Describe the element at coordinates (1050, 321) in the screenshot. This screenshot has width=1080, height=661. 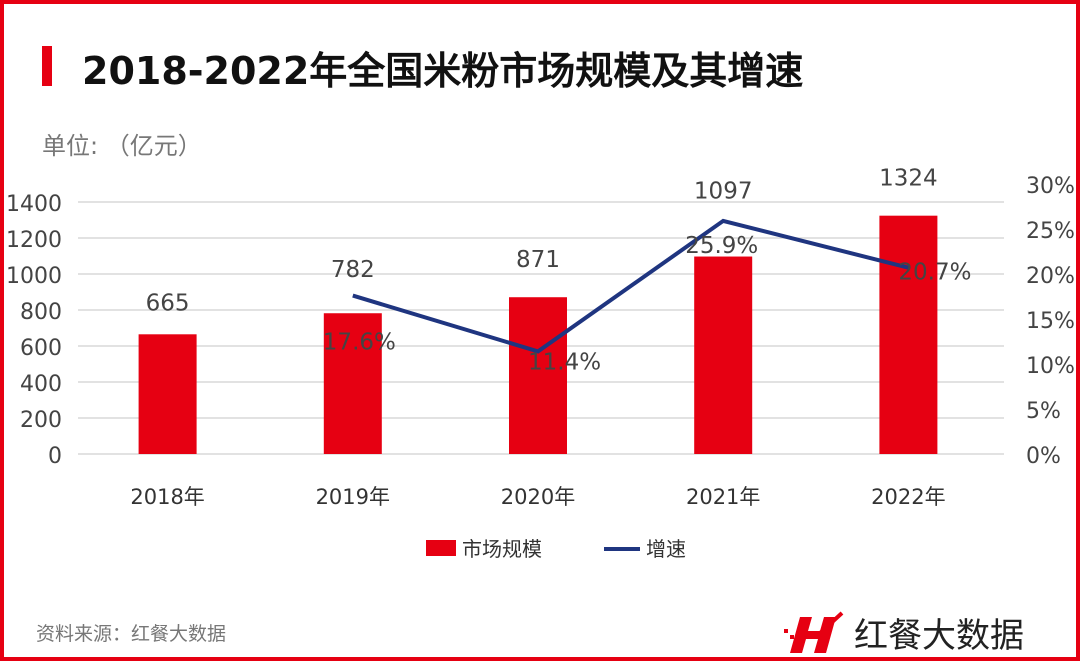
I see `right-tick-label: 15%` at that location.